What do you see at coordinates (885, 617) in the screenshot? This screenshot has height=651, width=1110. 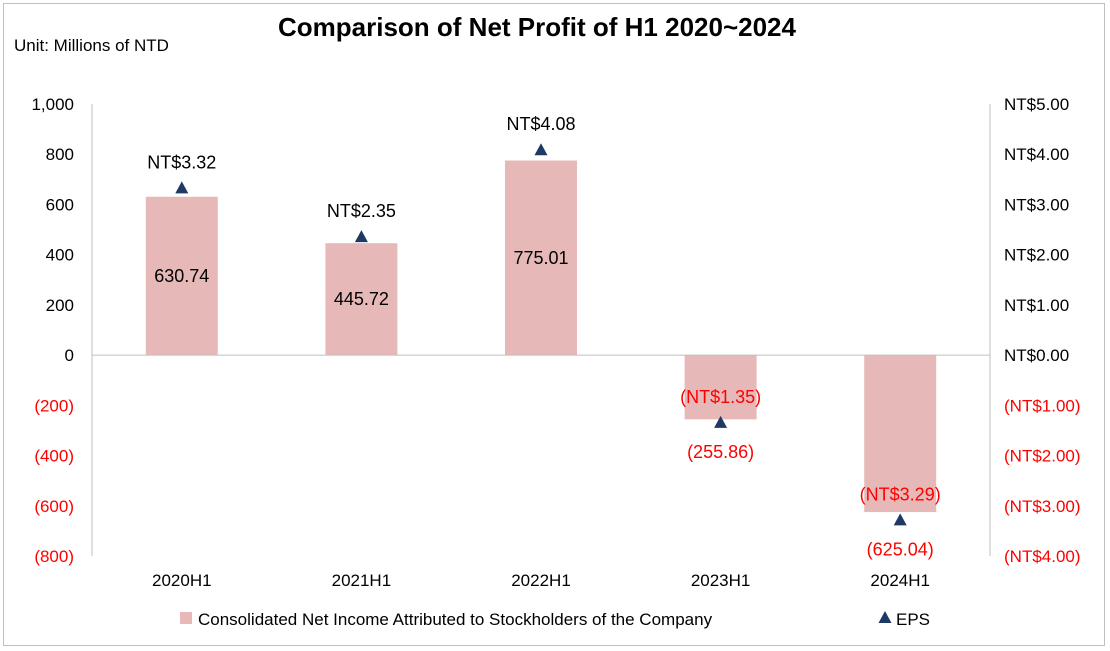 I see `legend-marker-eps` at bounding box center [885, 617].